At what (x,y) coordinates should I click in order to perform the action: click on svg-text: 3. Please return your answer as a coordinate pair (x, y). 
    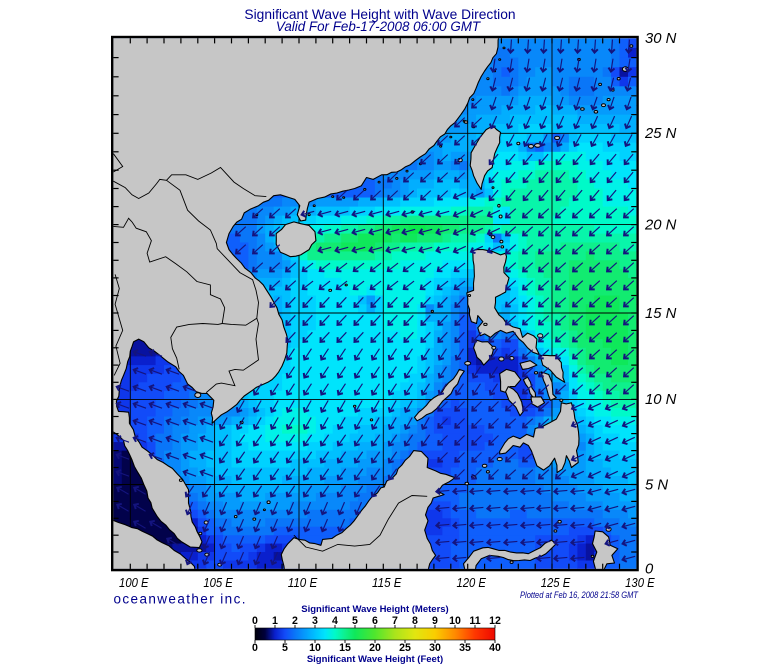
    Looking at the image, I should click on (315, 621).